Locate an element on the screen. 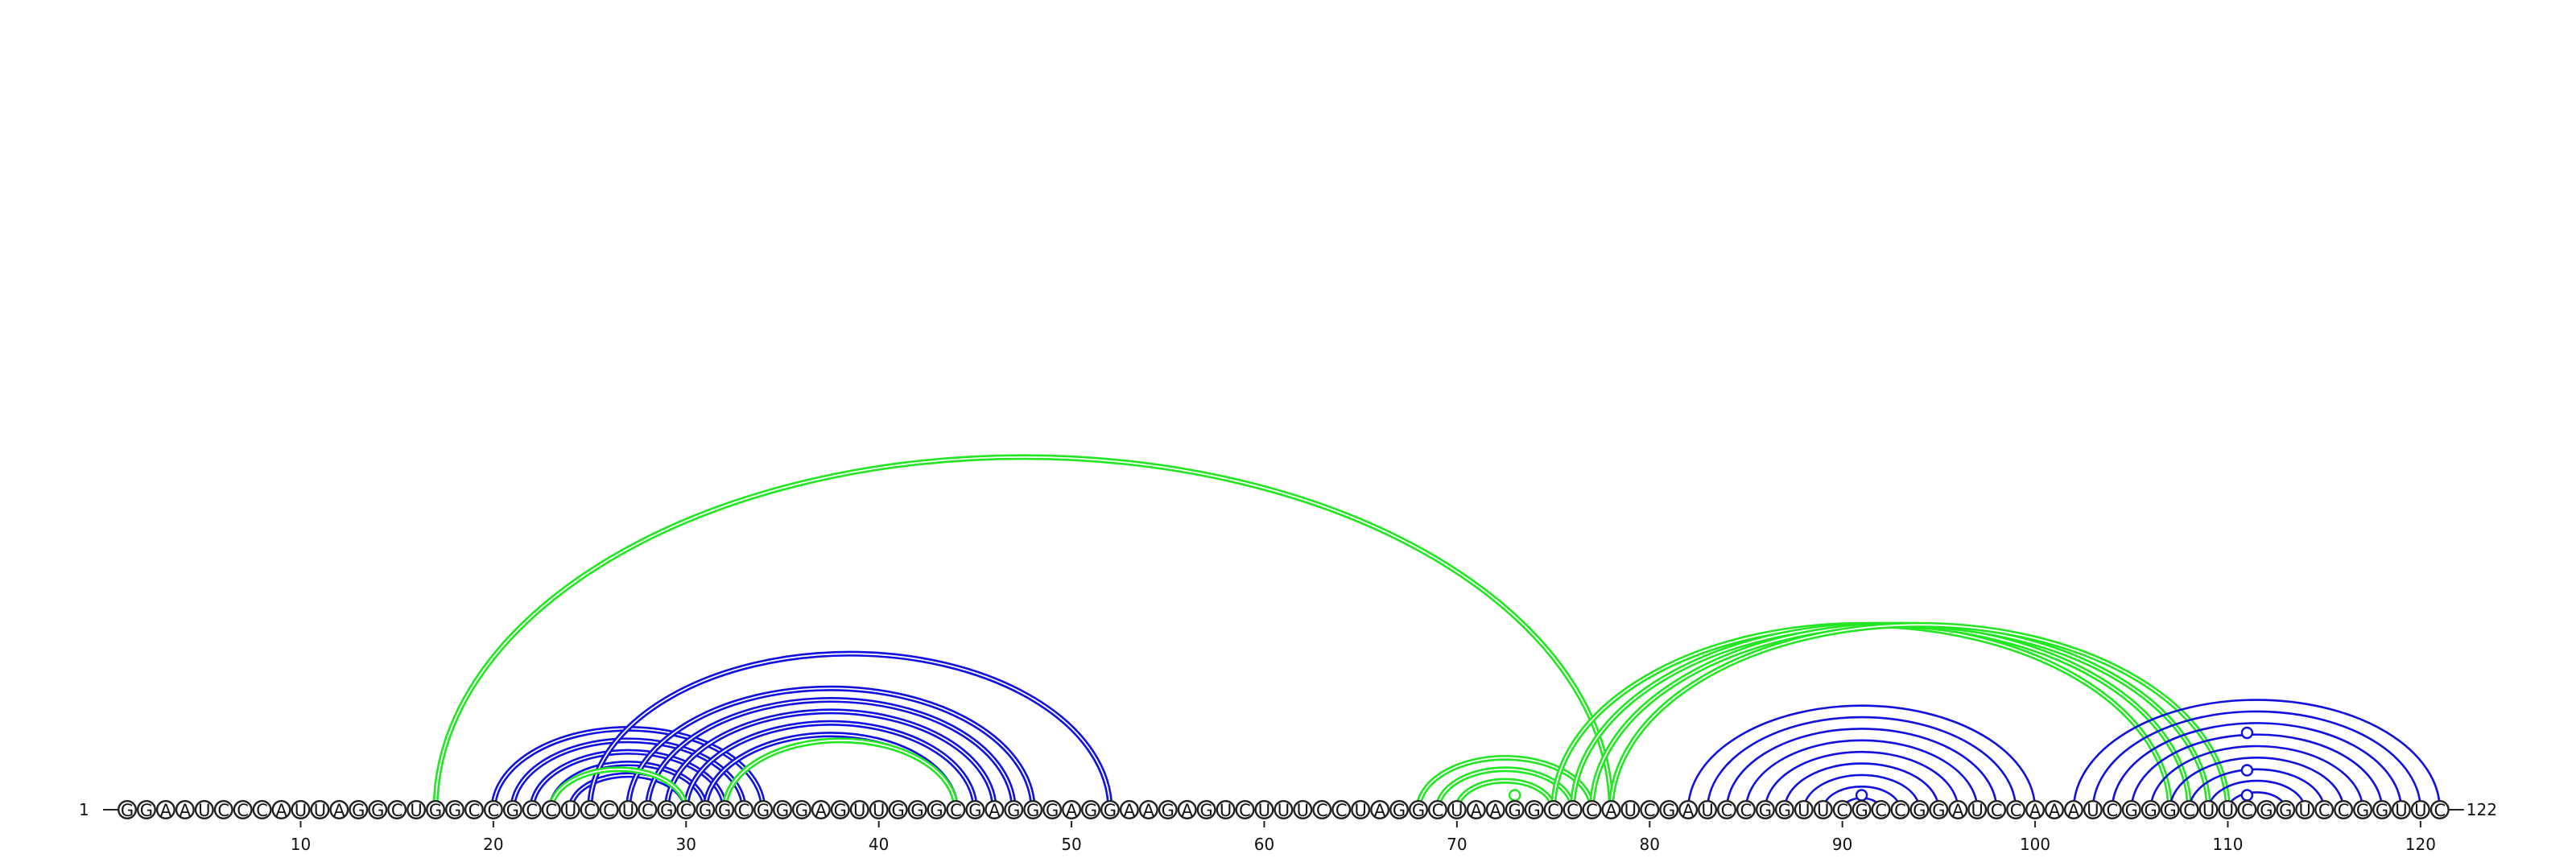  nucleotide-24: U is located at coordinates (570, 810).